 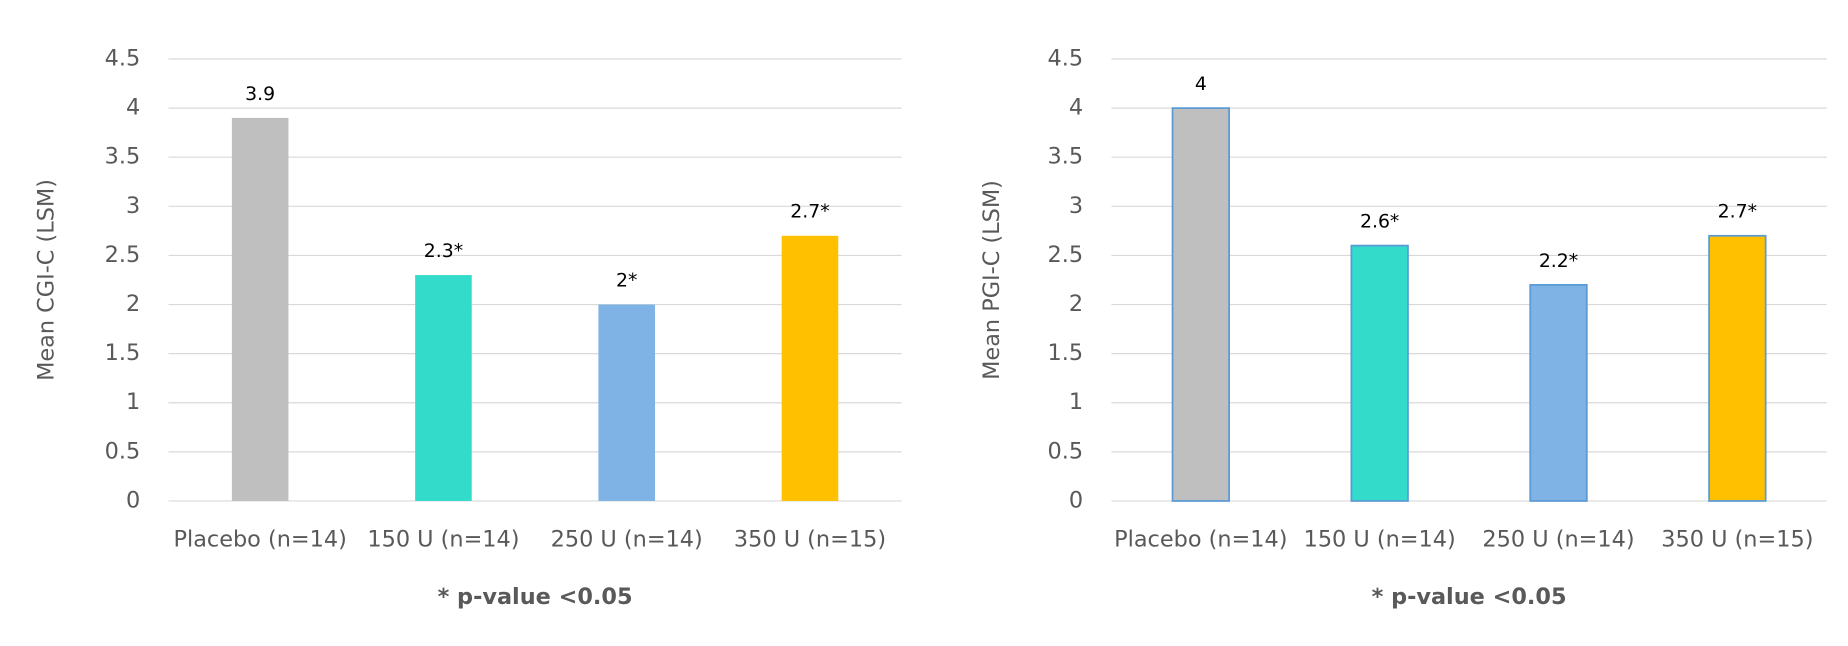 I want to click on value-label: 2.6*, so click(x=1379, y=222).